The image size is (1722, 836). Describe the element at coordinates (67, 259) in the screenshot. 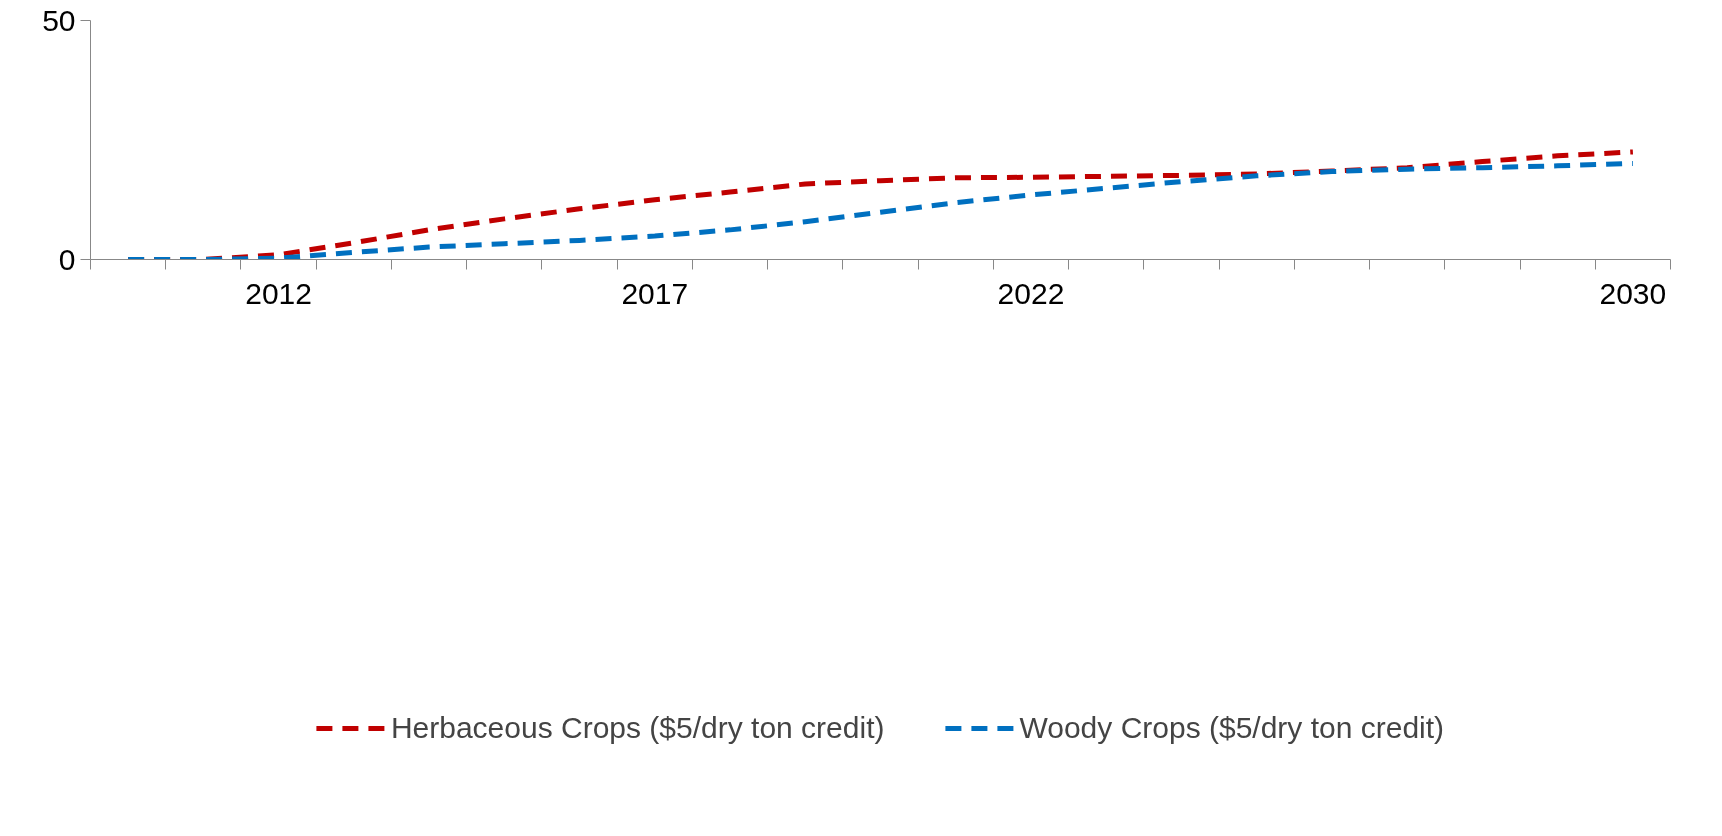

I see `y-tick-label: 0` at that location.